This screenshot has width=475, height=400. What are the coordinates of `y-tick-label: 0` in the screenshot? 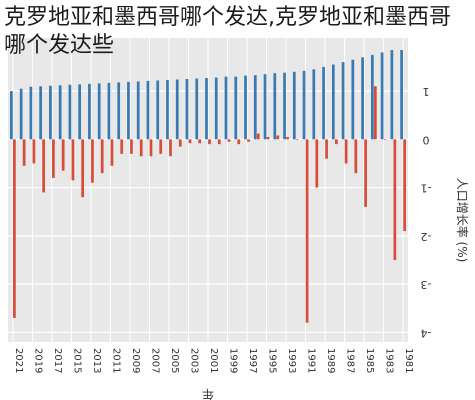 It's located at (426, 139).